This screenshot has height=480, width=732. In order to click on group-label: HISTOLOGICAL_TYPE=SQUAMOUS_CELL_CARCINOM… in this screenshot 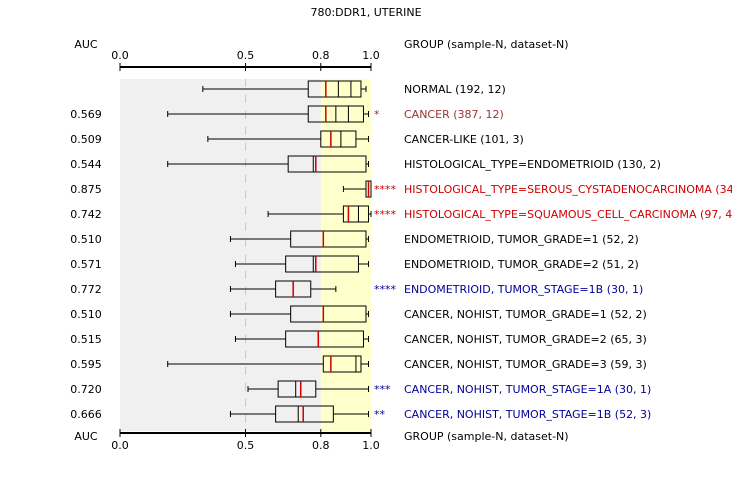, I will do `click(568, 214)`.